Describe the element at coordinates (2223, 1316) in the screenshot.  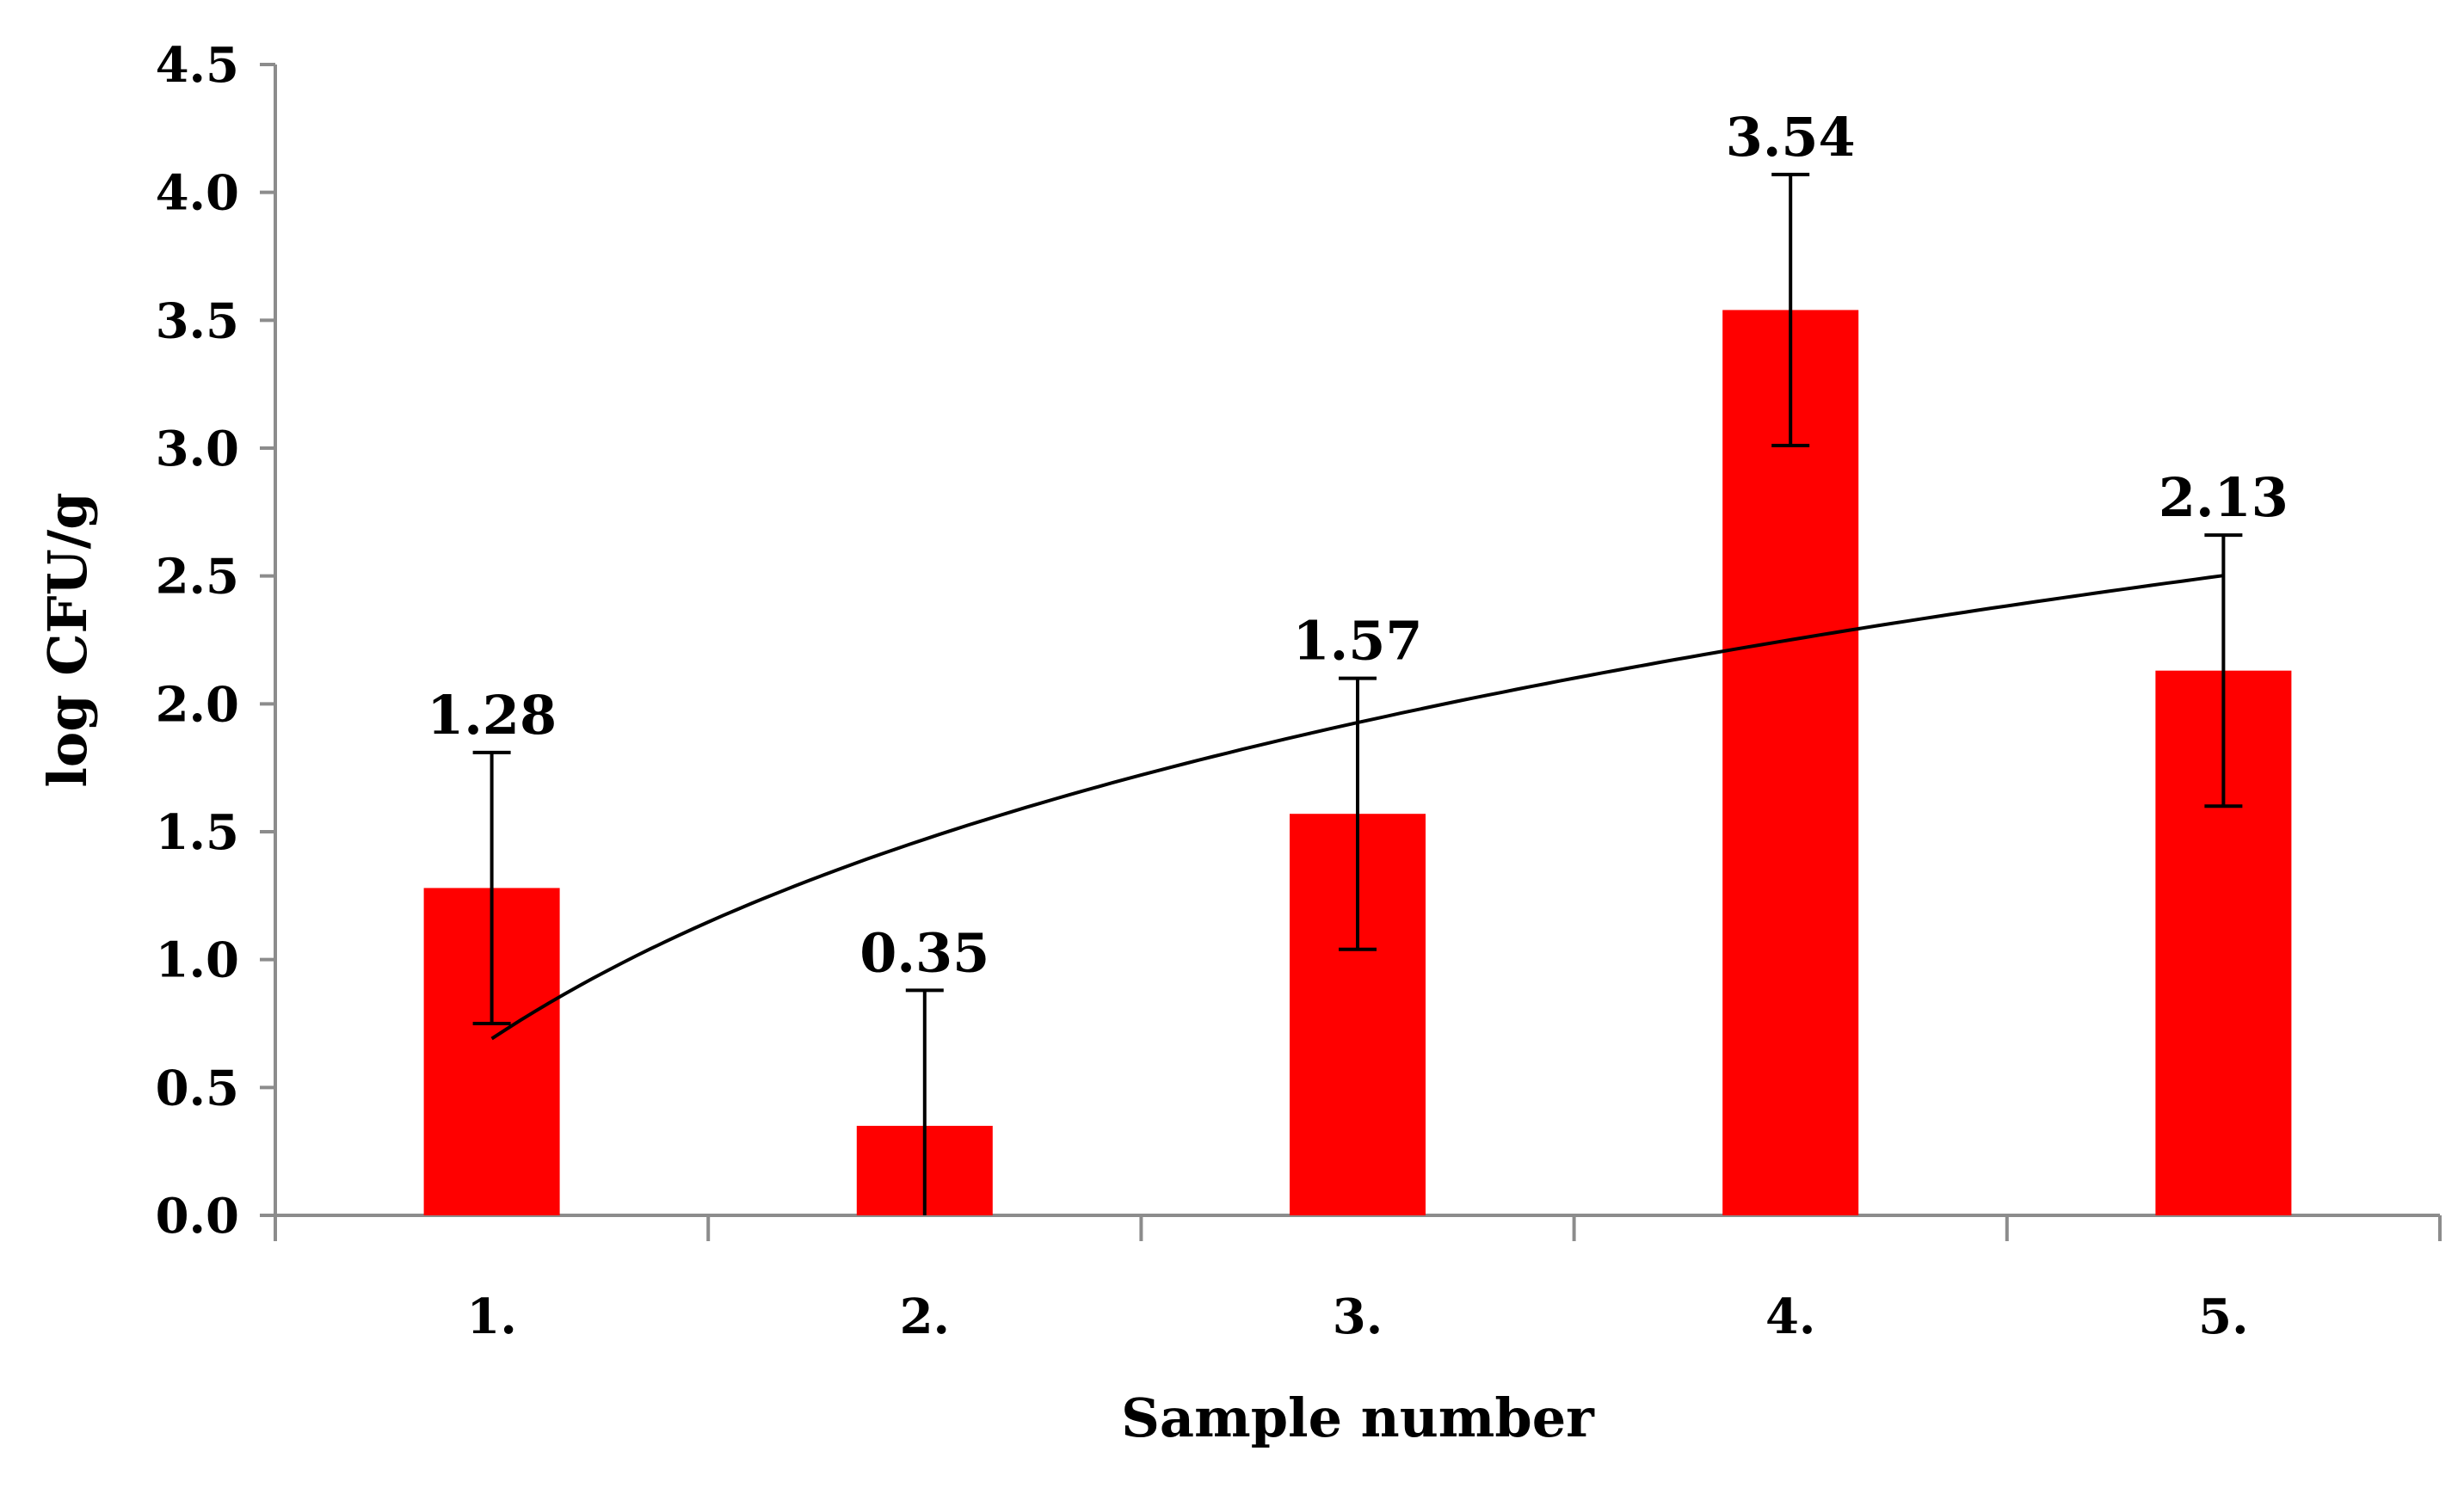
I see `x-tick-label: 5.` at that location.